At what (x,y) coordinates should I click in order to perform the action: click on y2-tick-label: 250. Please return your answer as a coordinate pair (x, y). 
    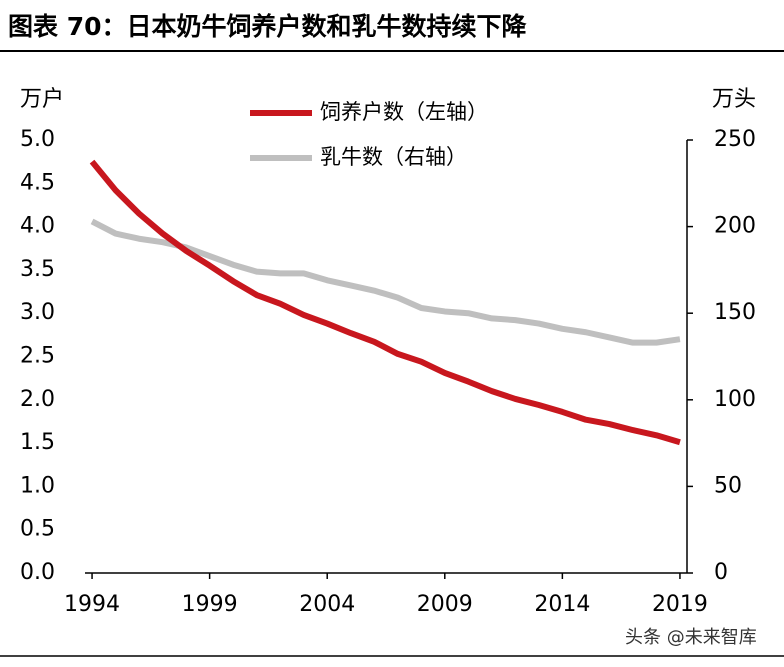
    Looking at the image, I should click on (735, 139).